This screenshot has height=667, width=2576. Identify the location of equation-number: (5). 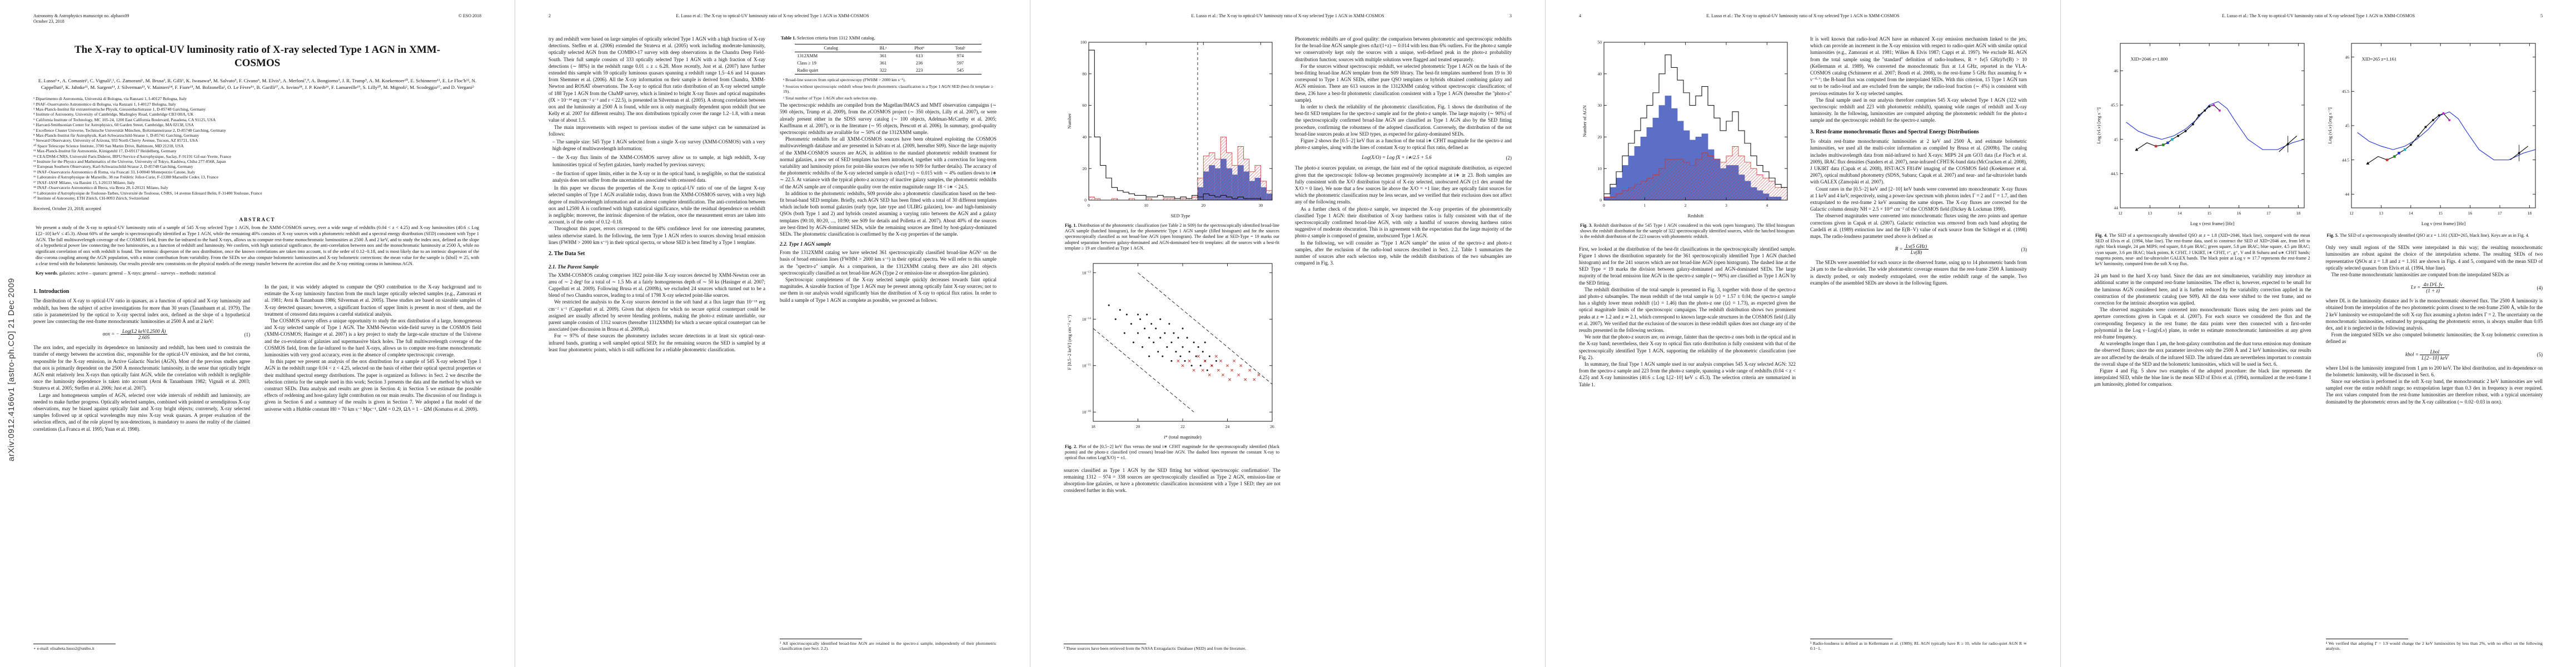
(2540, 355).